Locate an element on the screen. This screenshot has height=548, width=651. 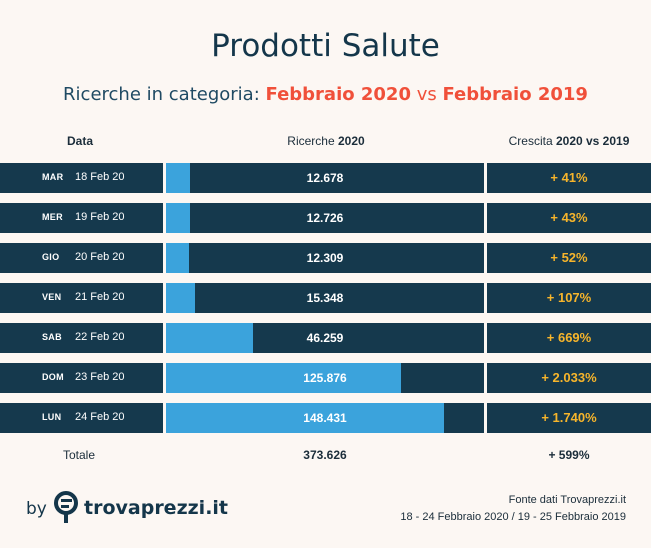
total-growth: + 599% is located at coordinates (569, 455).